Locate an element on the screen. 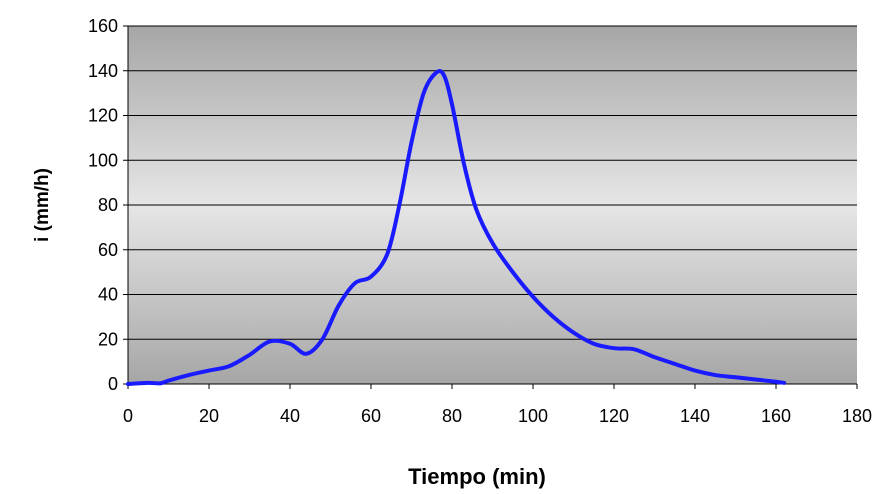  x-tick-label: 80 is located at coordinates (452, 416).